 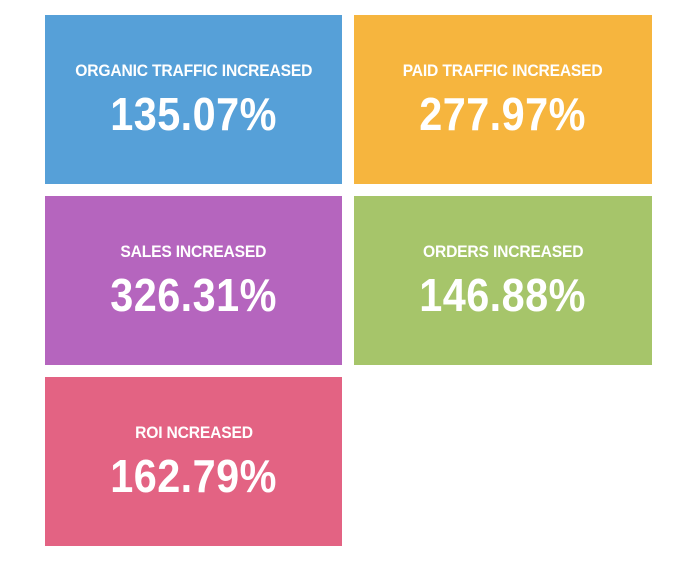 I want to click on organic-traffic-value: 135.07%, so click(x=193, y=114).